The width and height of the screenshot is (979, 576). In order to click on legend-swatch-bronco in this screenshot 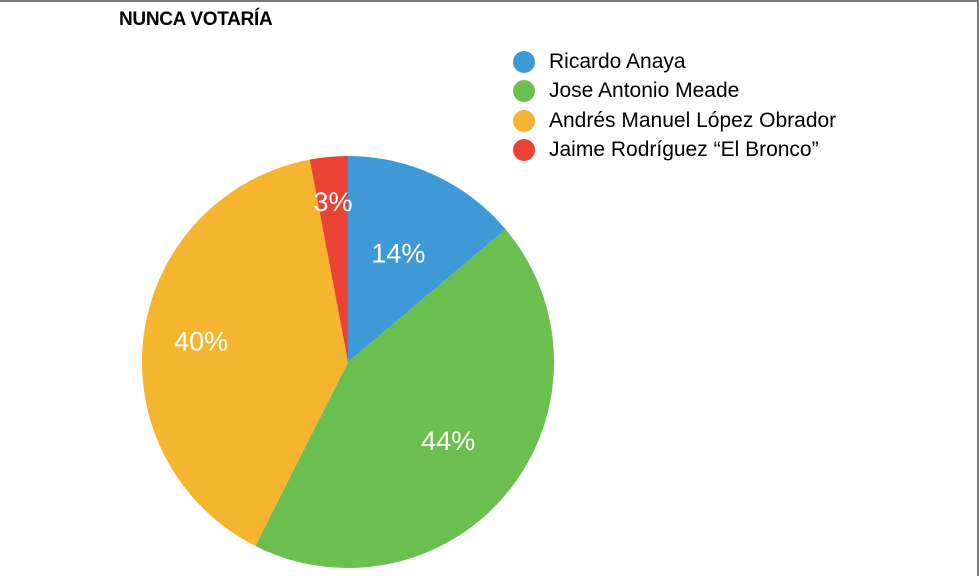, I will do `click(524, 150)`.